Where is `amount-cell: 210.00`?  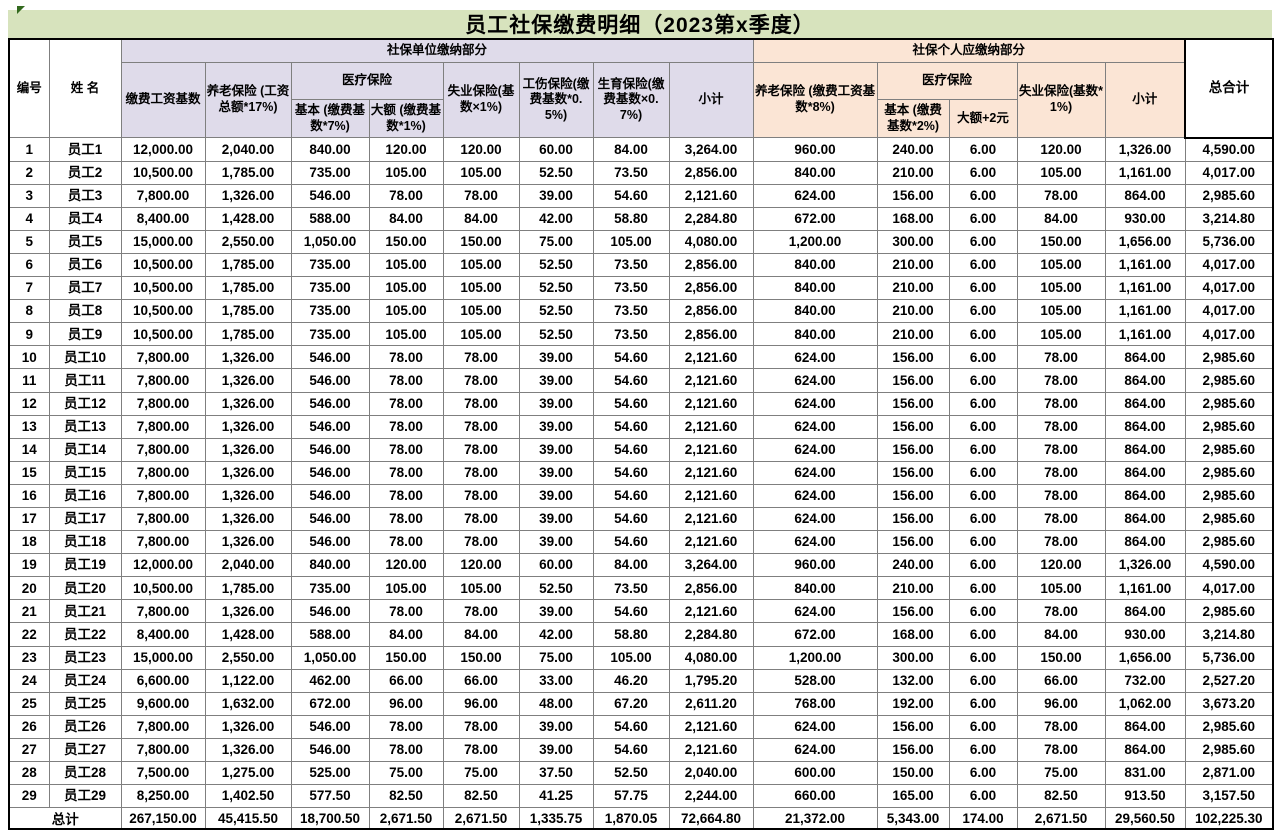 amount-cell: 210.00 is located at coordinates (913, 172).